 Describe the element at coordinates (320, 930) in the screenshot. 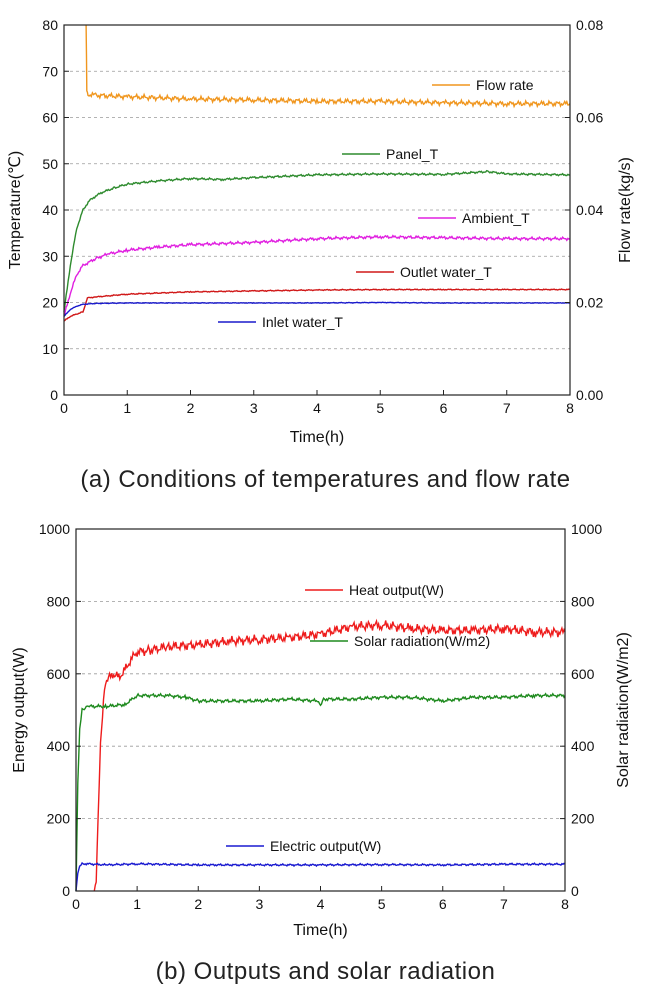

I see `chart-b-x-axis-label: Time(h)` at that location.